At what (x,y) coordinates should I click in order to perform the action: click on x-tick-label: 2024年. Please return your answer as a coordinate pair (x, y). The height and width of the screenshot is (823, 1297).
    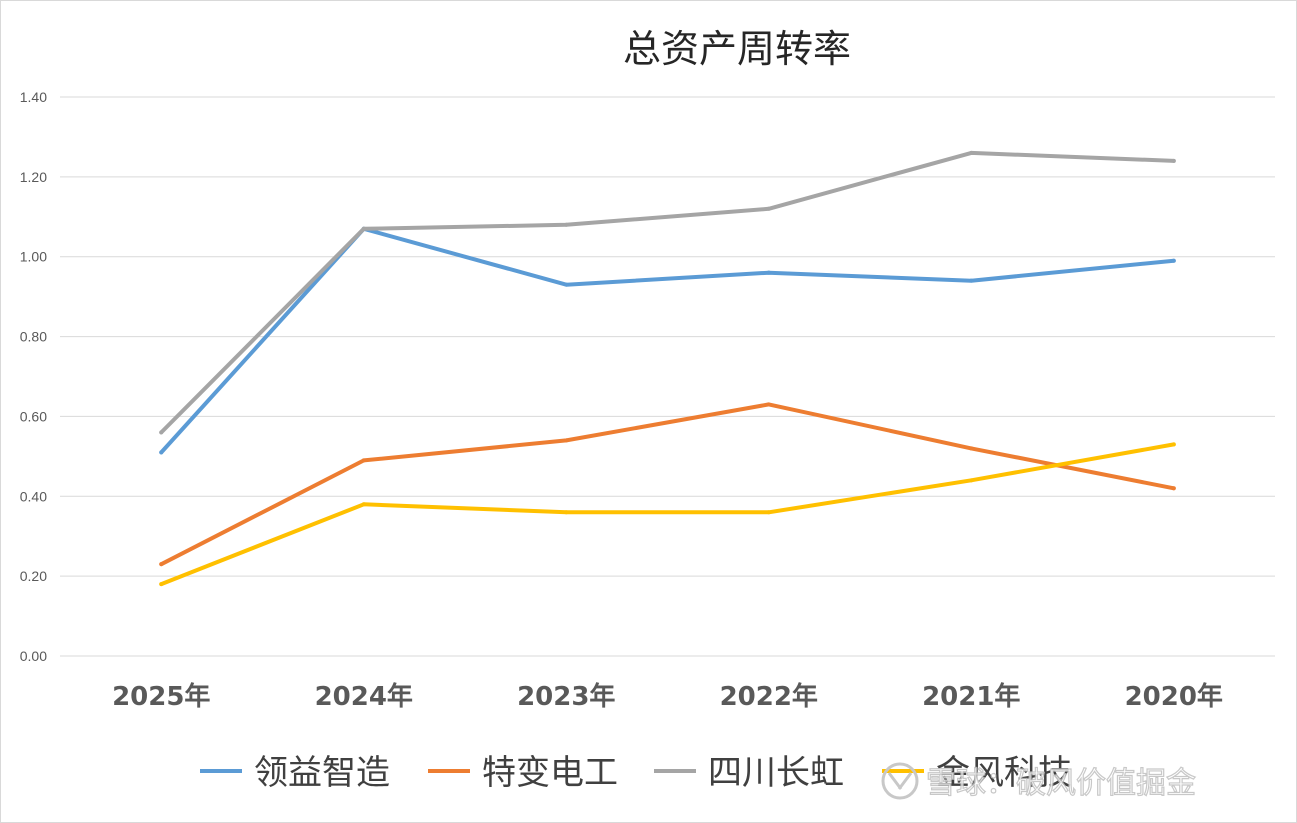
    Looking at the image, I should click on (364, 696).